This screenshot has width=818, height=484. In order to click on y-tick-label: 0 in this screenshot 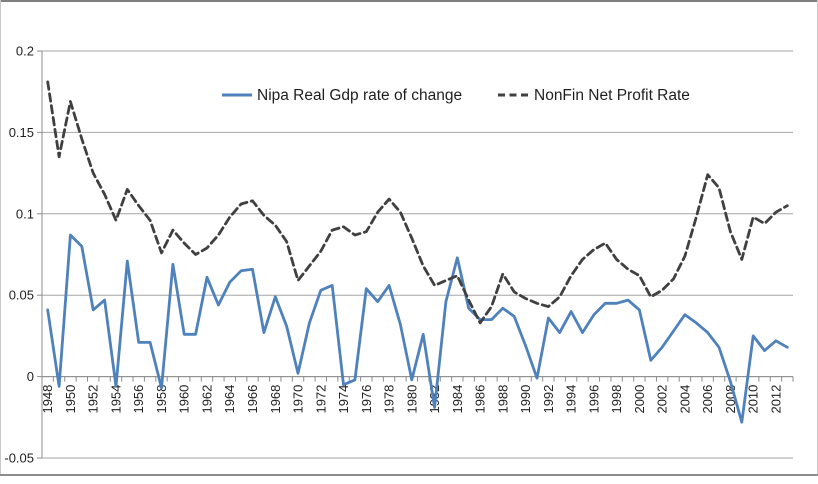, I will do `click(30, 376)`.